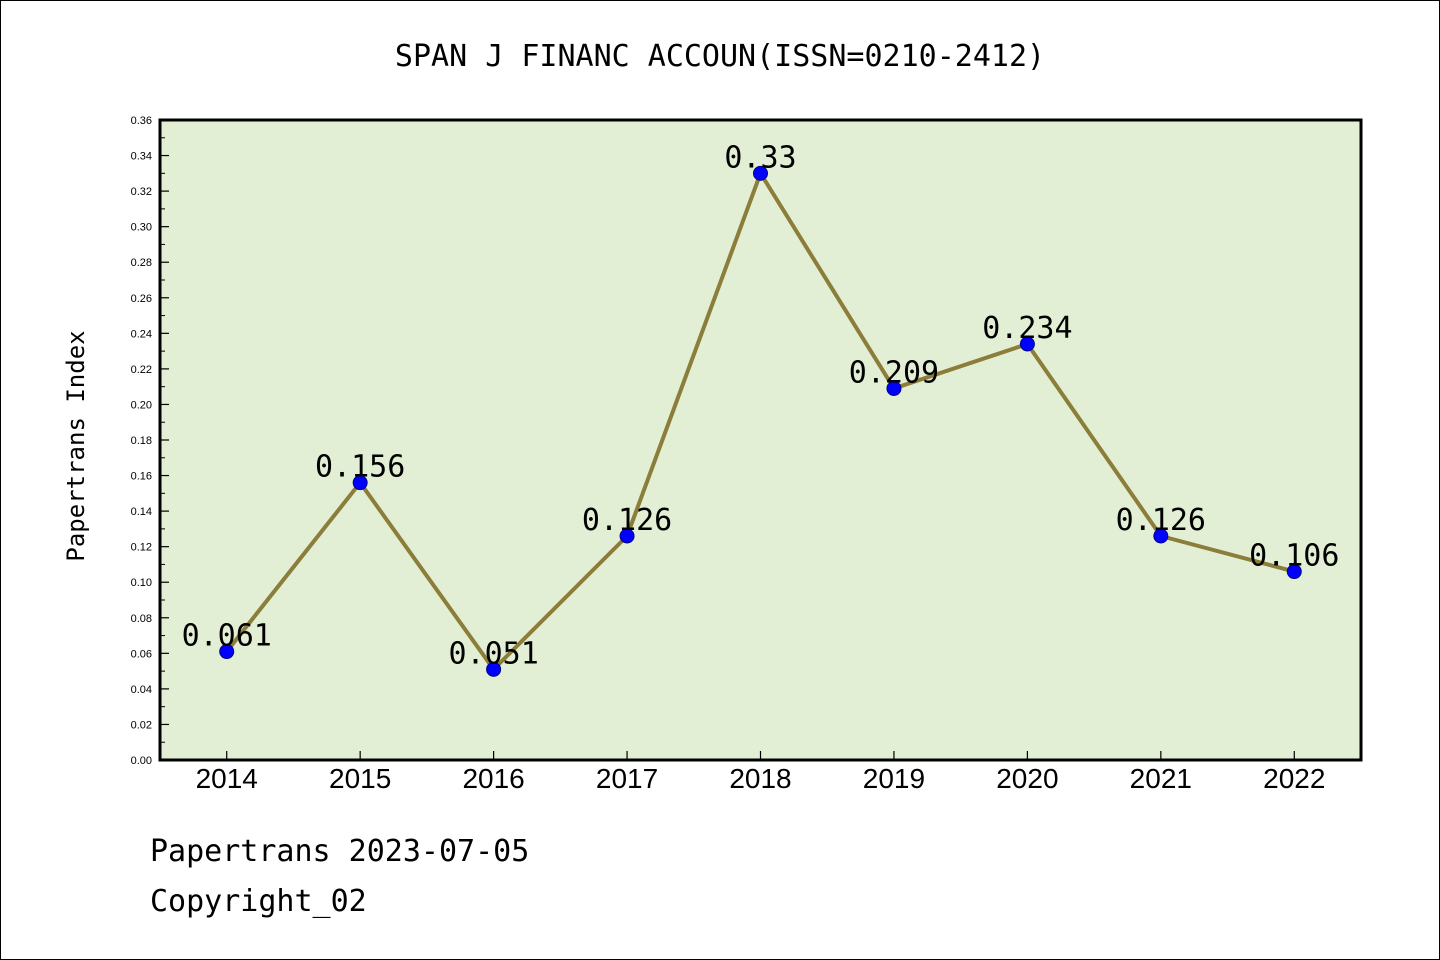 The height and width of the screenshot is (960, 1440). I want to click on y-tick-label: 0.26, so click(141, 299).